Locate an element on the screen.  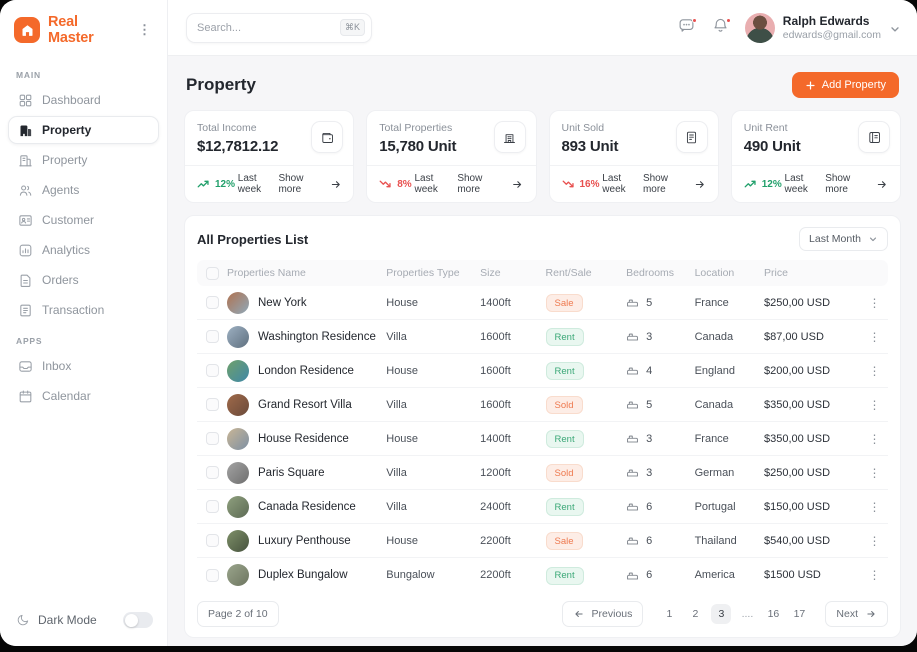
property-price: $250,00 USD is located at coordinates (797, 472).